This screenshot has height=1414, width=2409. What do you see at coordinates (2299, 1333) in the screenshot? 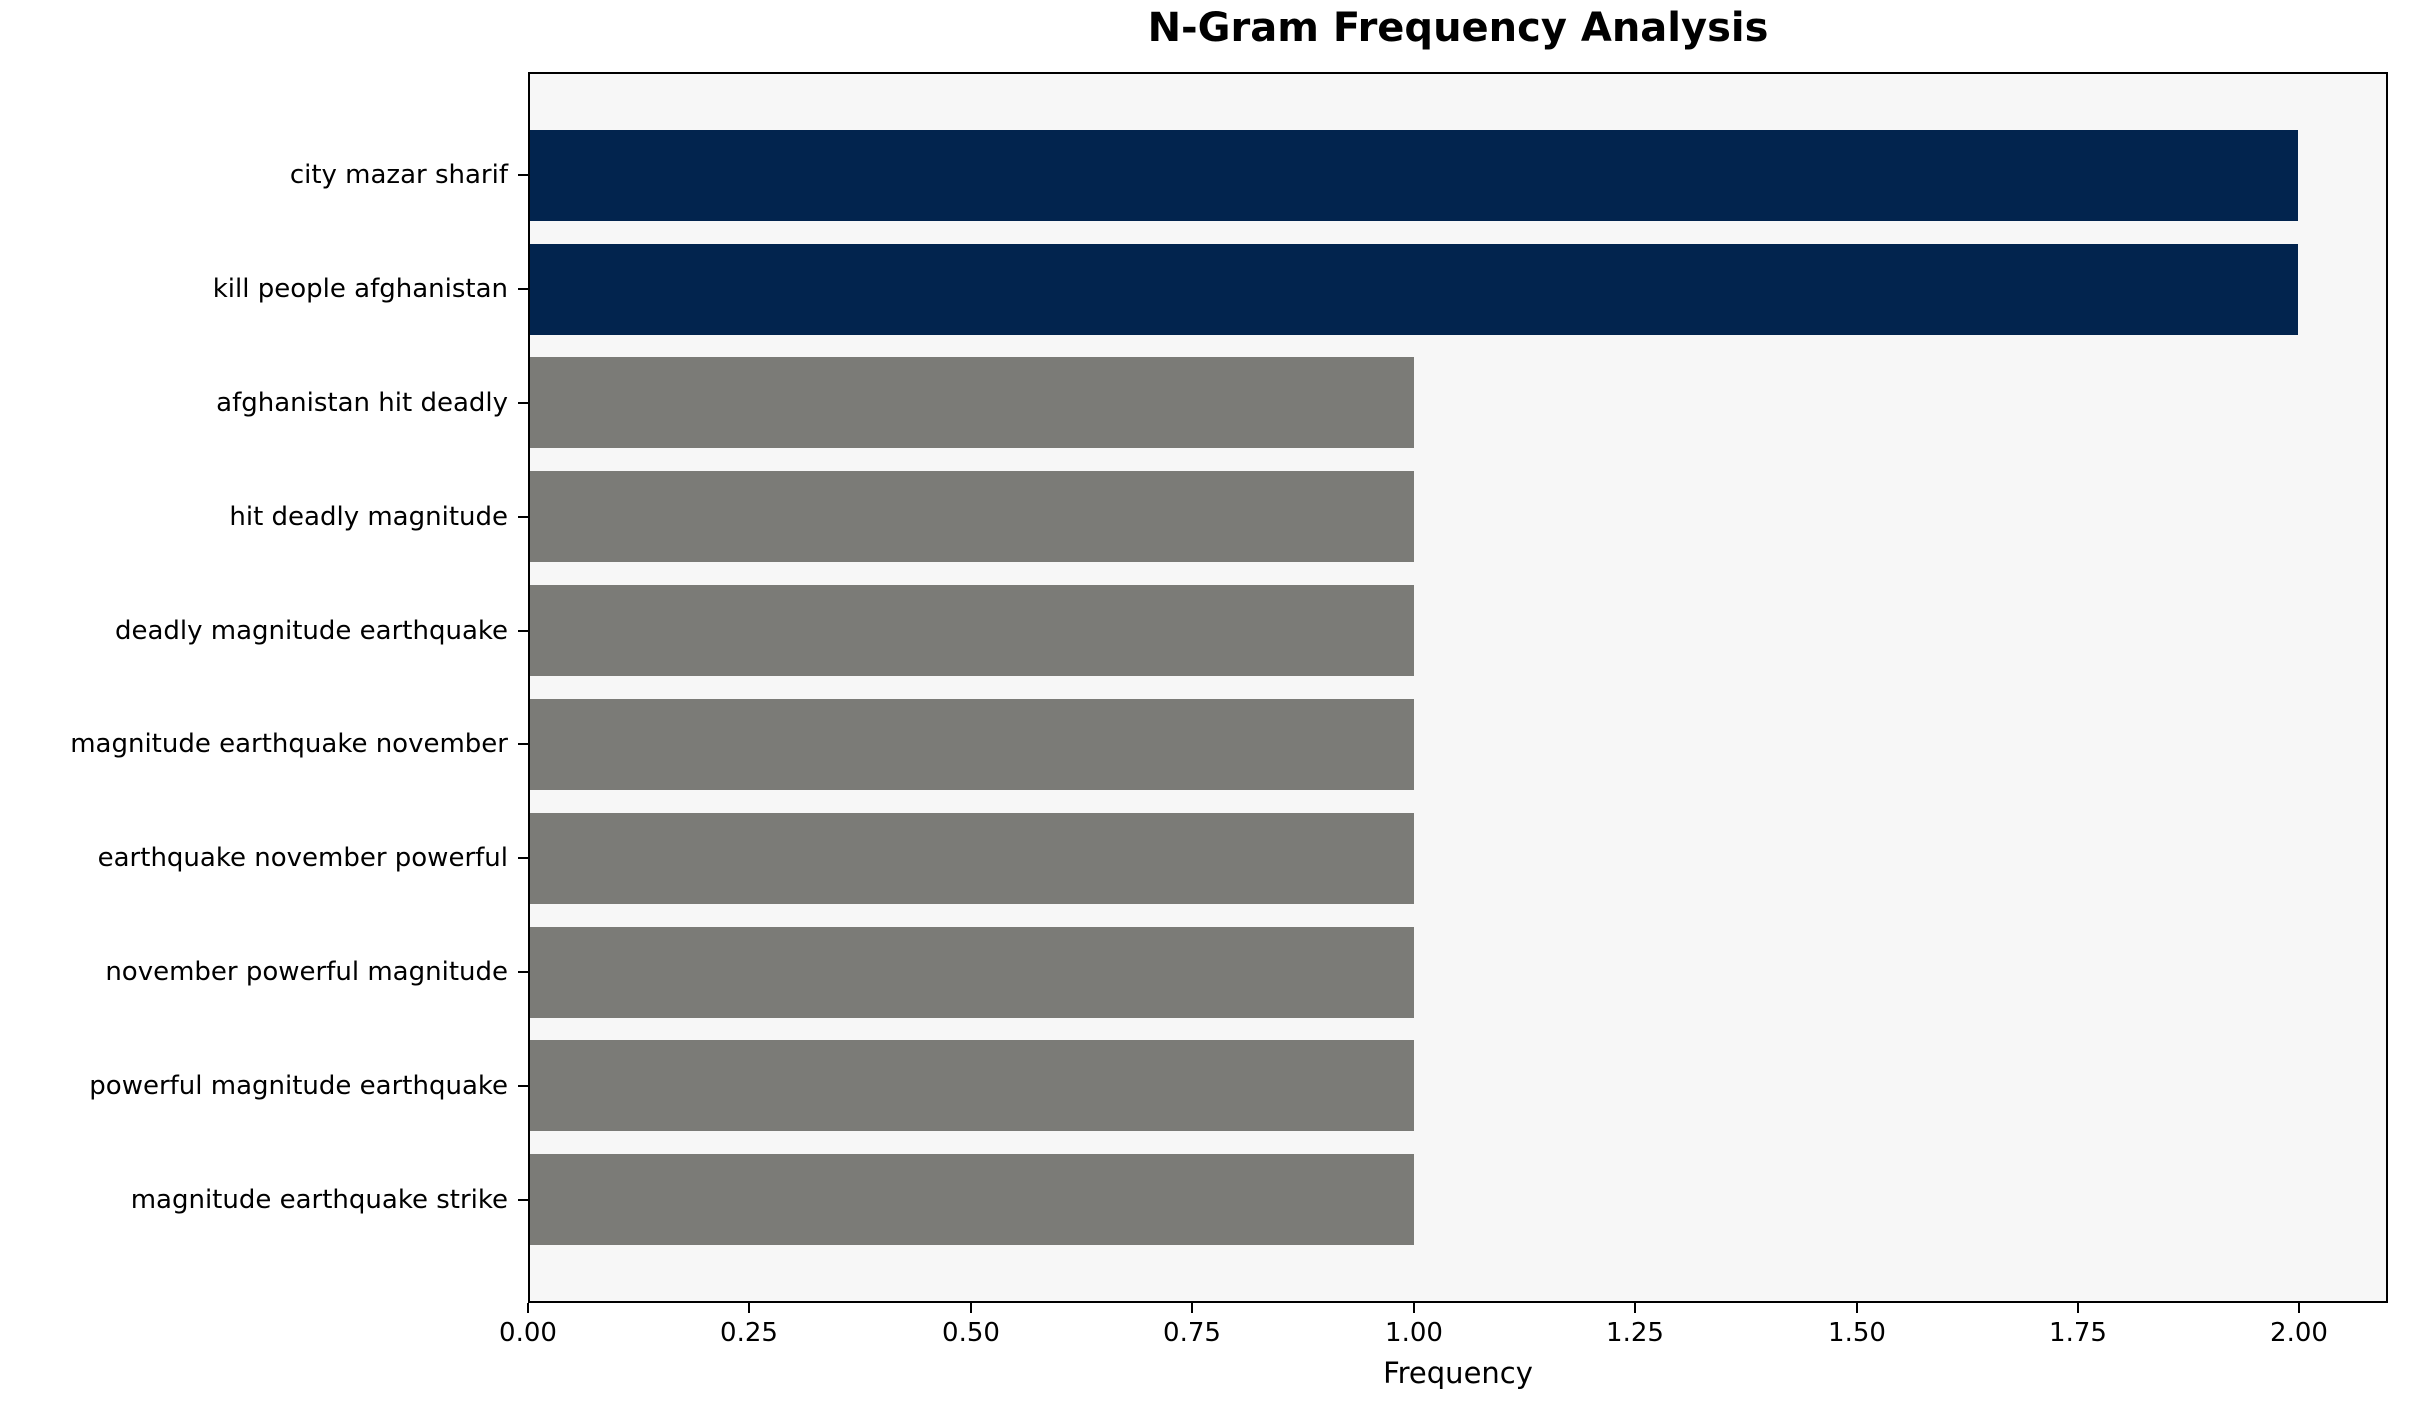
I see `x-tick-label: 2.00` at bounding box center [2299, 1333].